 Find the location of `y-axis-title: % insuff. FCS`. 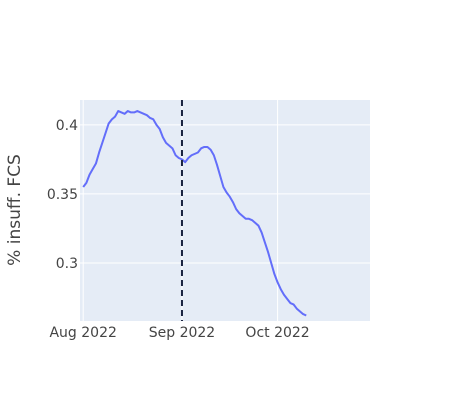

y-axis-title: % insuff. FCS is located at coordinates (15, 210).